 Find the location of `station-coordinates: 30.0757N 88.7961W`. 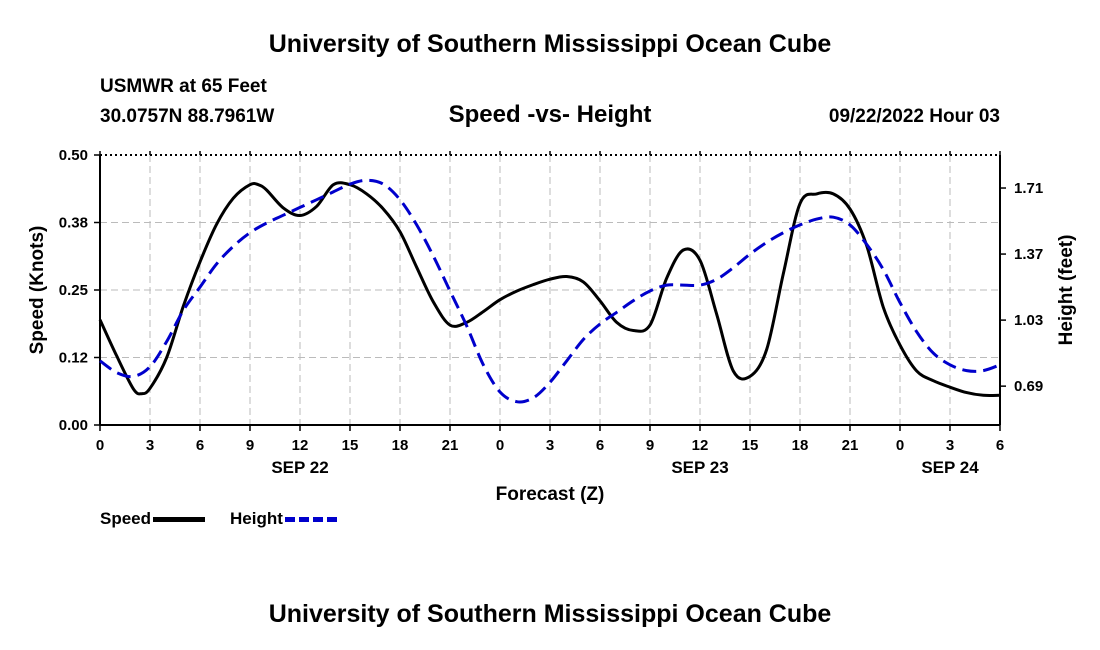

station-coordinates: 30.0757N 88.7961W is located at coordinates (187, 116).